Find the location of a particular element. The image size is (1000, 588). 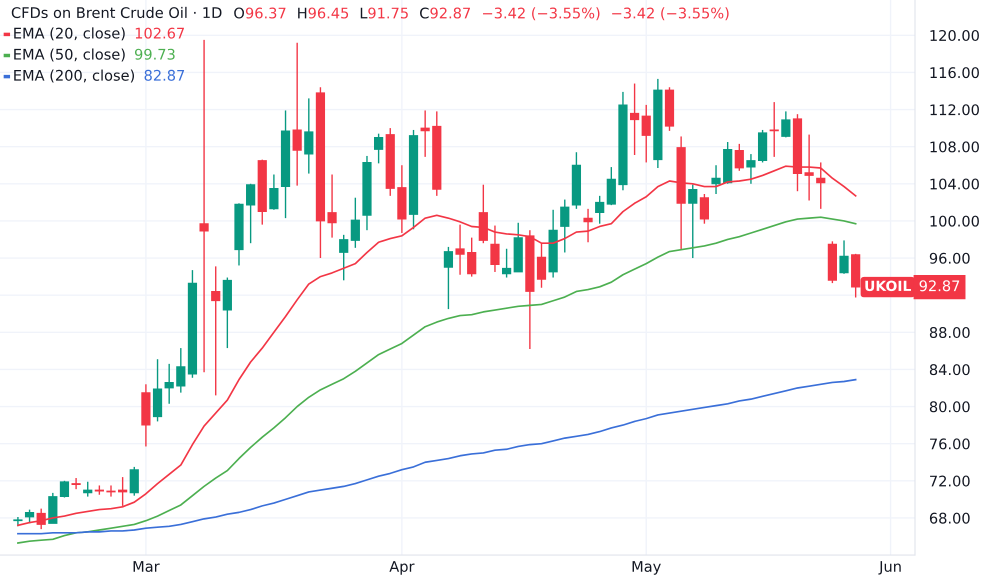

annotation: UKOIL is located at coordinates (888, 286).